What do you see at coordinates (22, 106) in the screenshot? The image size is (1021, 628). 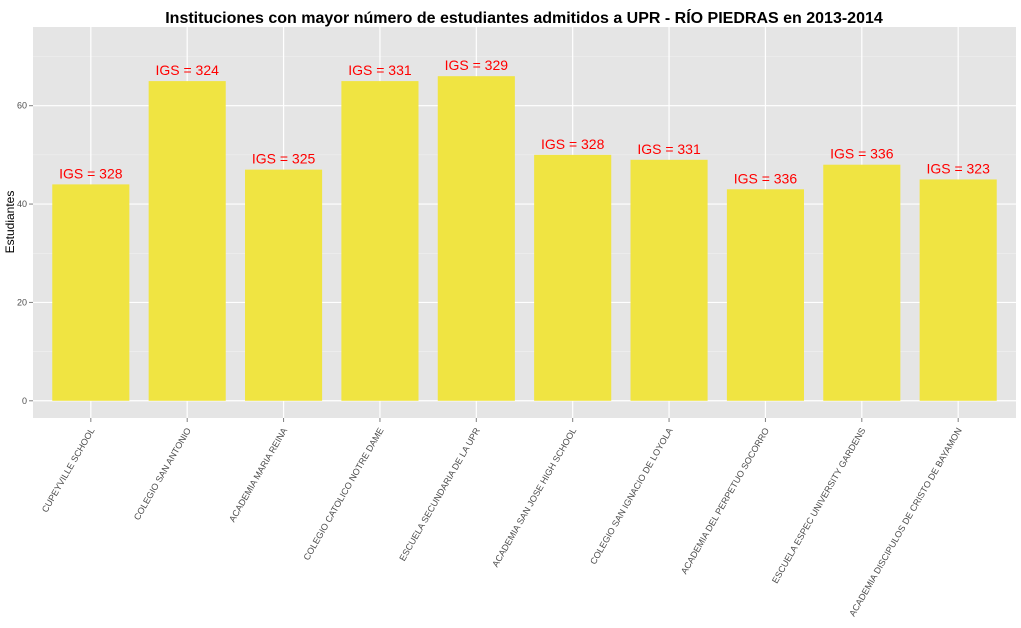 I see `y-tick-label: 60` at bounding box center [22, 106].